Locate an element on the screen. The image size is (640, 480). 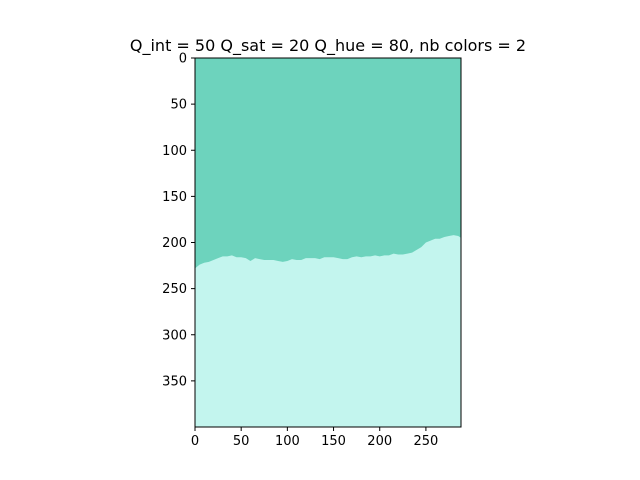
y-tick-label: 200 is located at coordinates (174, 243).